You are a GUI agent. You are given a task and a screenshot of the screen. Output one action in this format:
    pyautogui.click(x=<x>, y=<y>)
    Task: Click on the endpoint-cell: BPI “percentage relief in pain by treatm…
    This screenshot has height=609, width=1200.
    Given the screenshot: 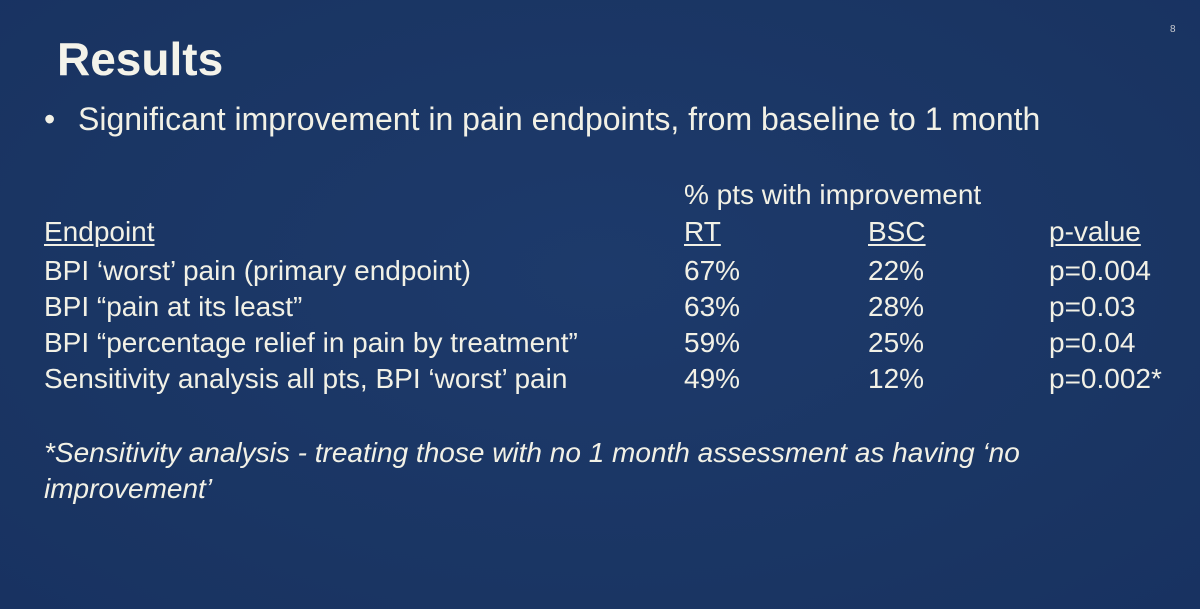 What is the action you would take?
    pyautogui.click(x=311, y=342)
    